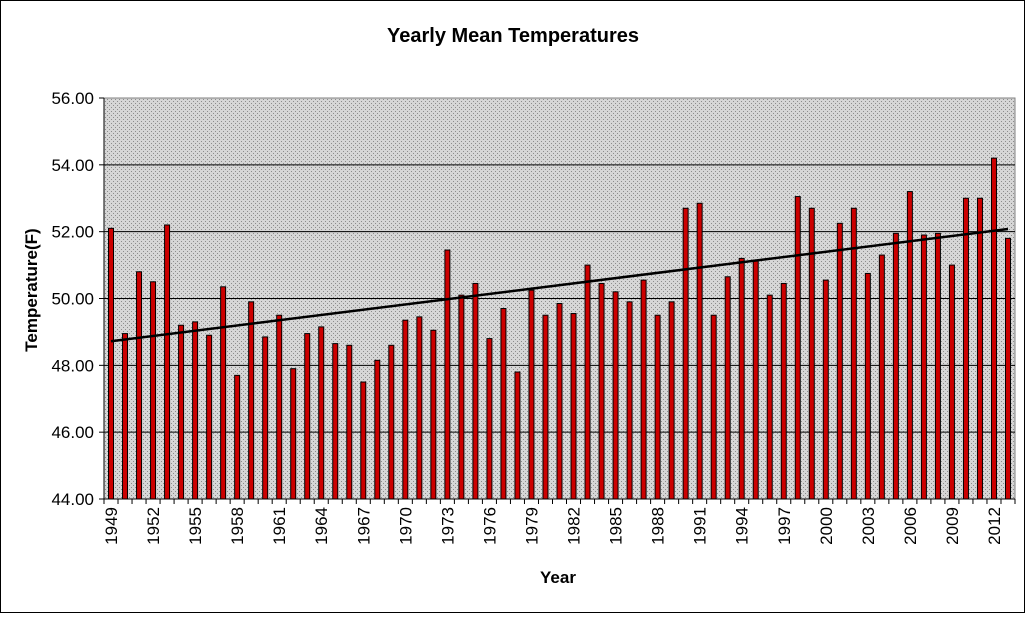  I want to click on x-tick-label: 1967, so click(363, 526).